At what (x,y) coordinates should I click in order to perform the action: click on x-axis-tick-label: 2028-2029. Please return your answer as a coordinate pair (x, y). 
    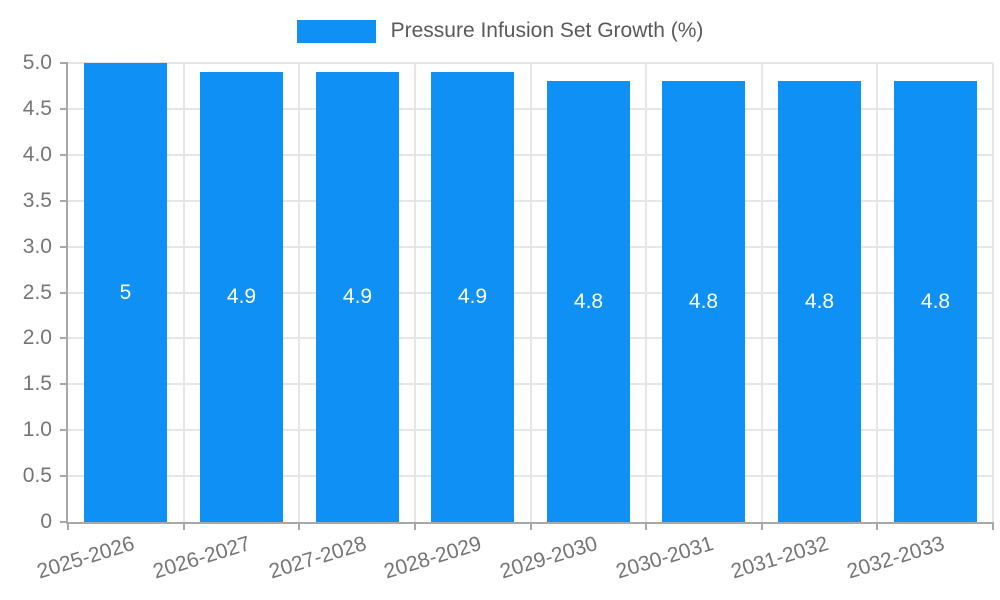
    Looking at the image, I should click on (433, 558).